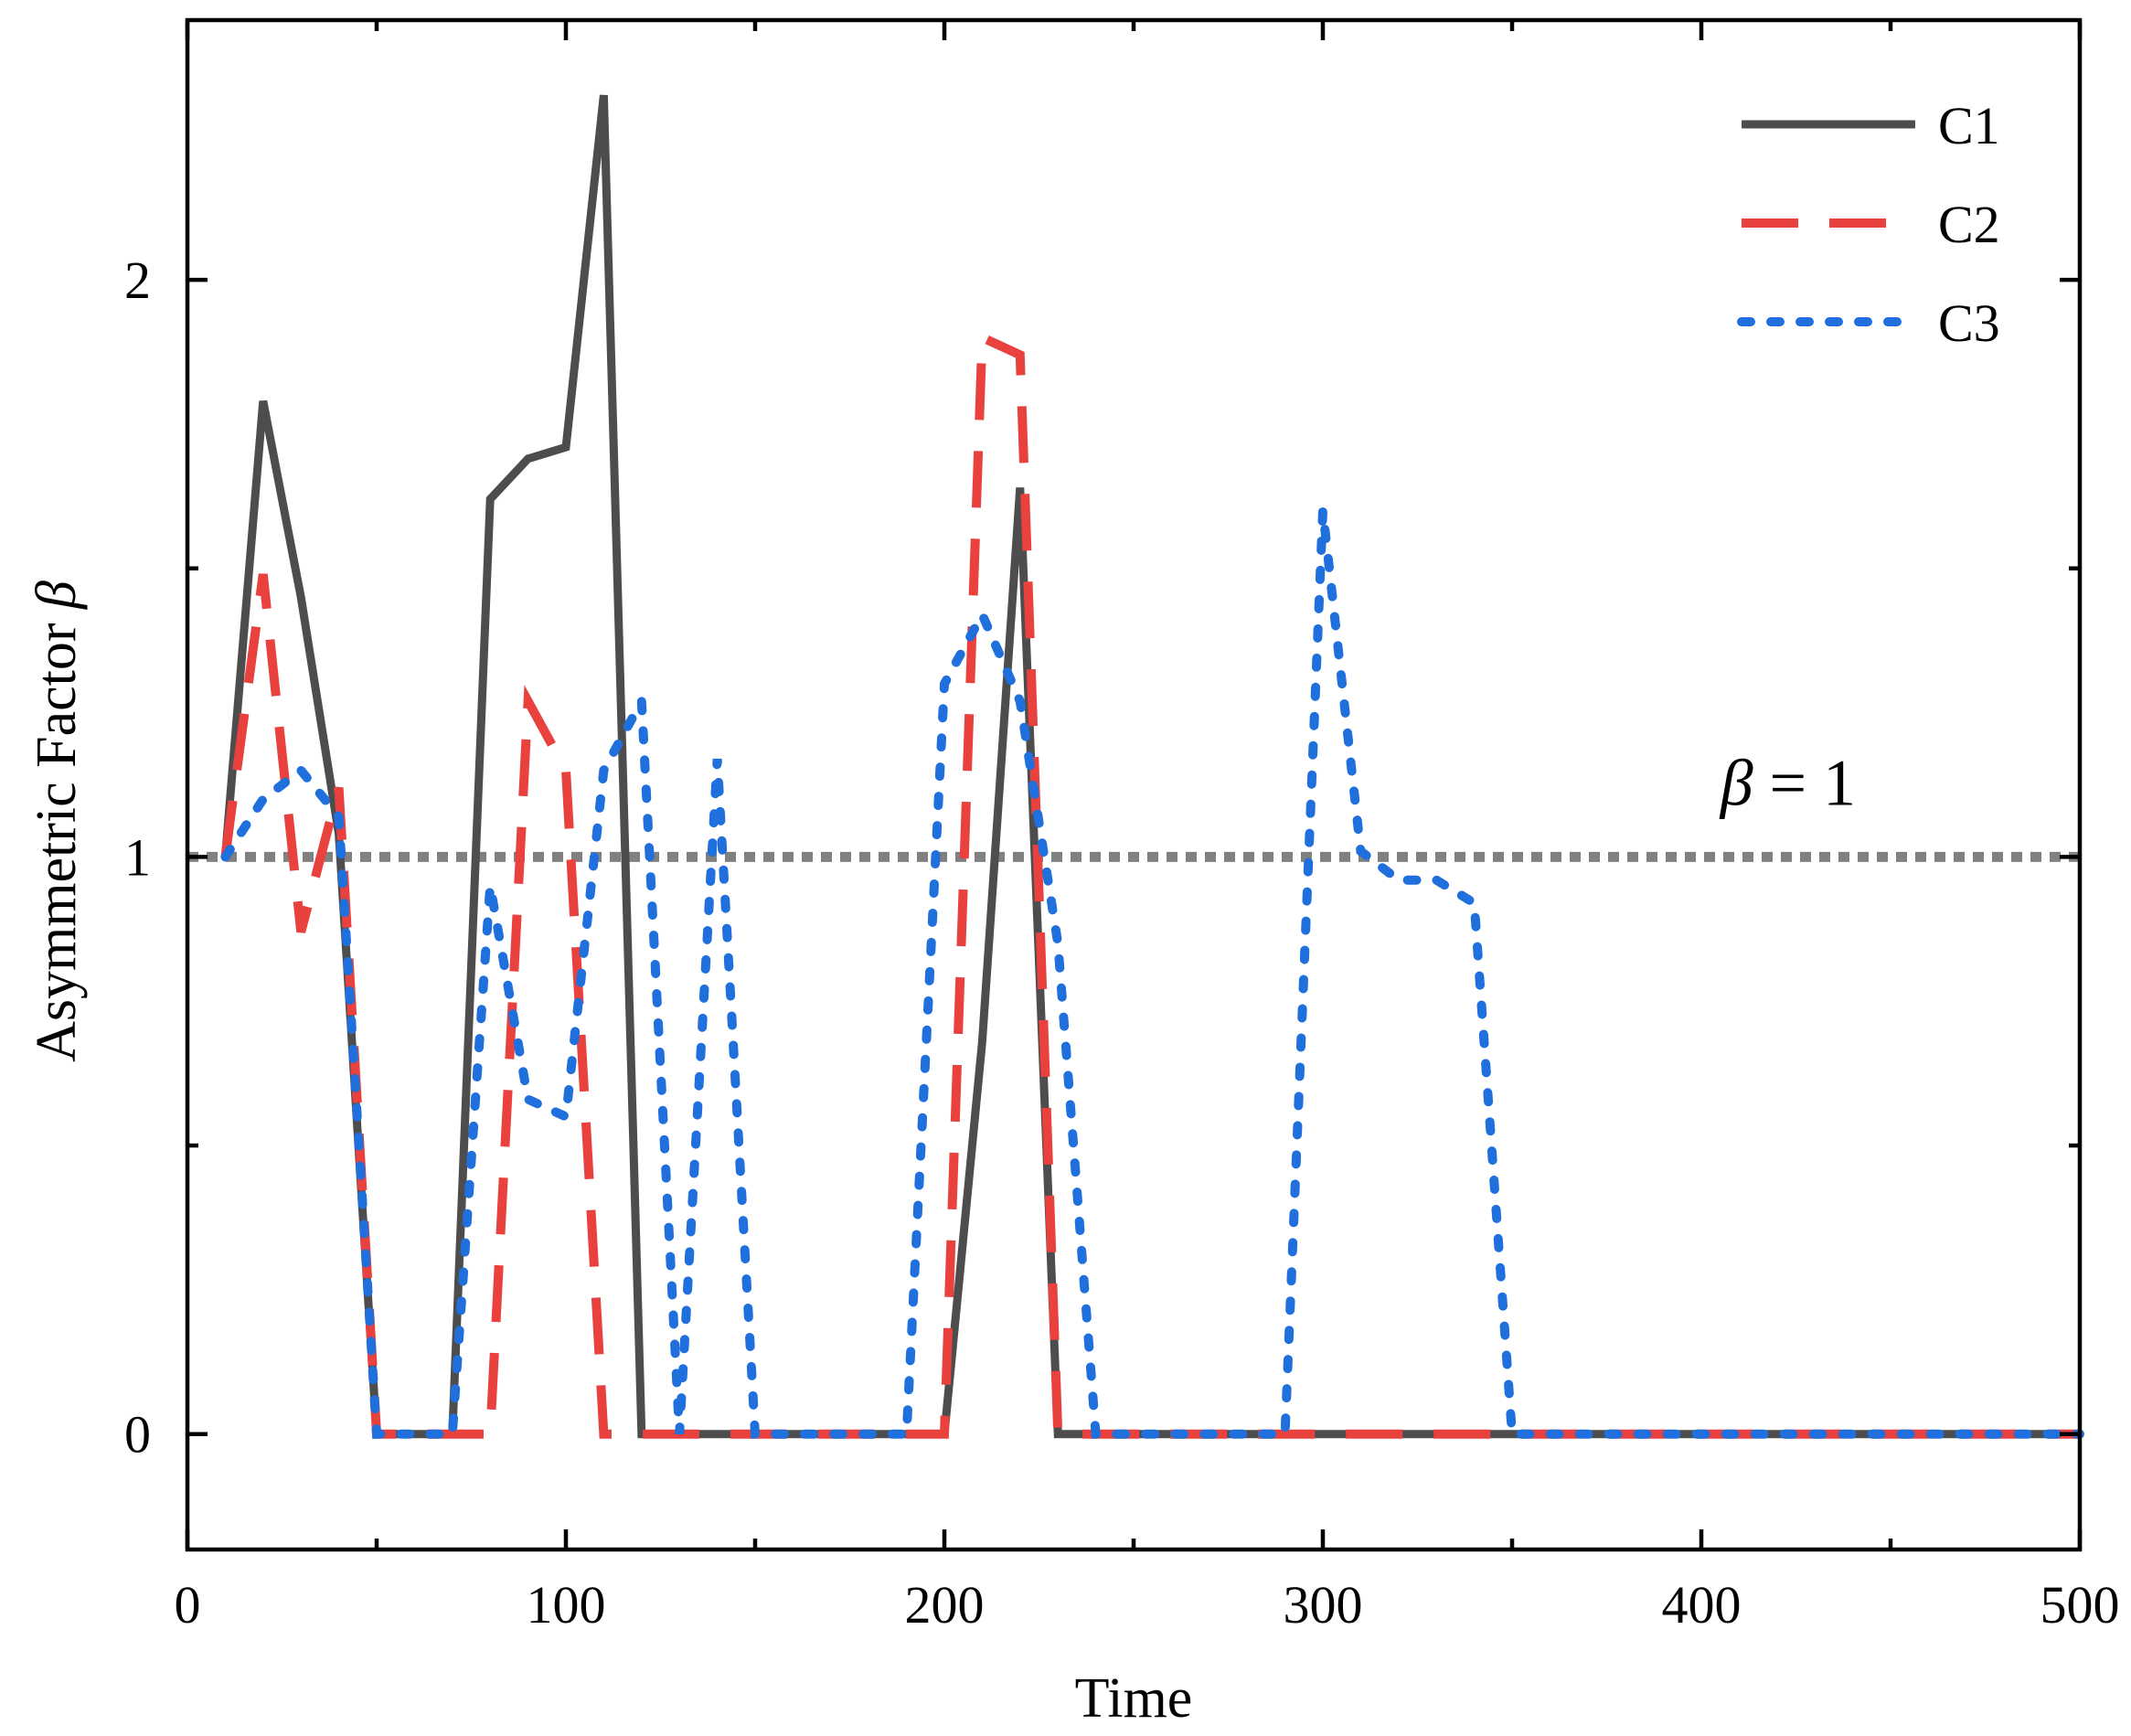  Describe the element at coordinates (137, 857) in the screenshot. I see `y-tick-label: 1` at that location.